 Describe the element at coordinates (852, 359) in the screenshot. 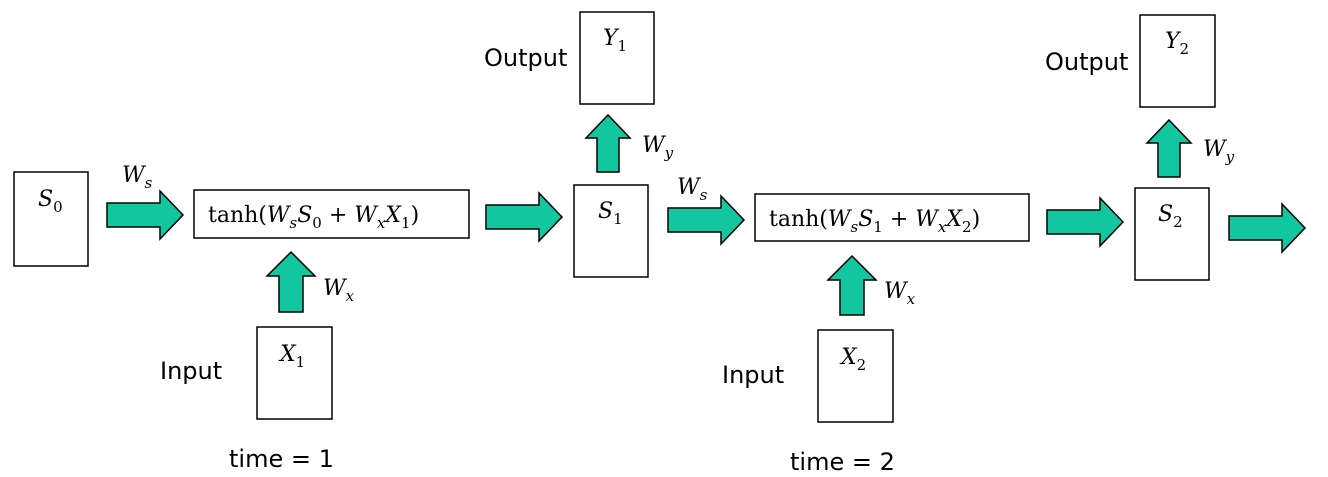

I see `symbol-x2: X2` at that location.